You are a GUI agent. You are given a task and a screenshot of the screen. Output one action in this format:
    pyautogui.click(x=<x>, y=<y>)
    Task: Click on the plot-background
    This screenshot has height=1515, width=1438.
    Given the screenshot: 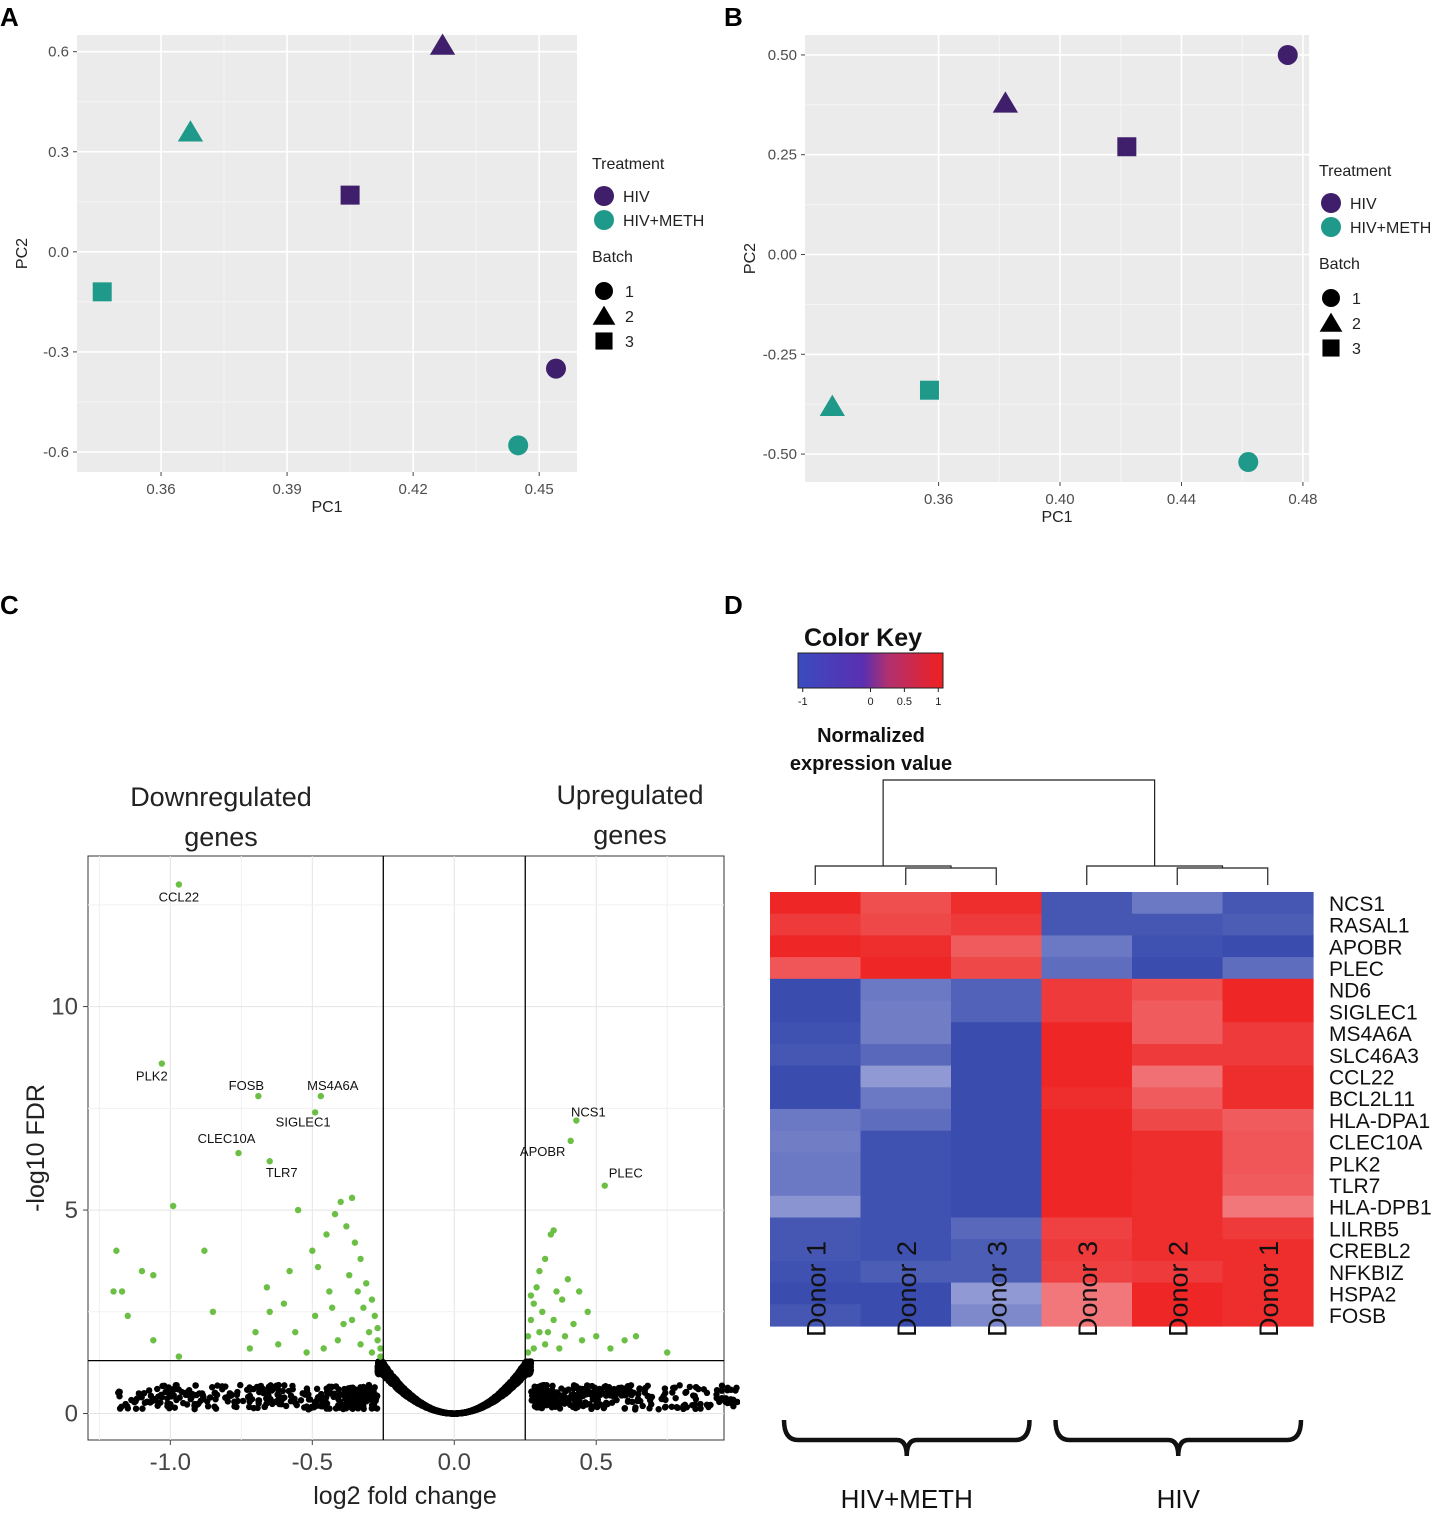 What is the action you would take?
    pyautogui.click(x=1057, y=258)
    